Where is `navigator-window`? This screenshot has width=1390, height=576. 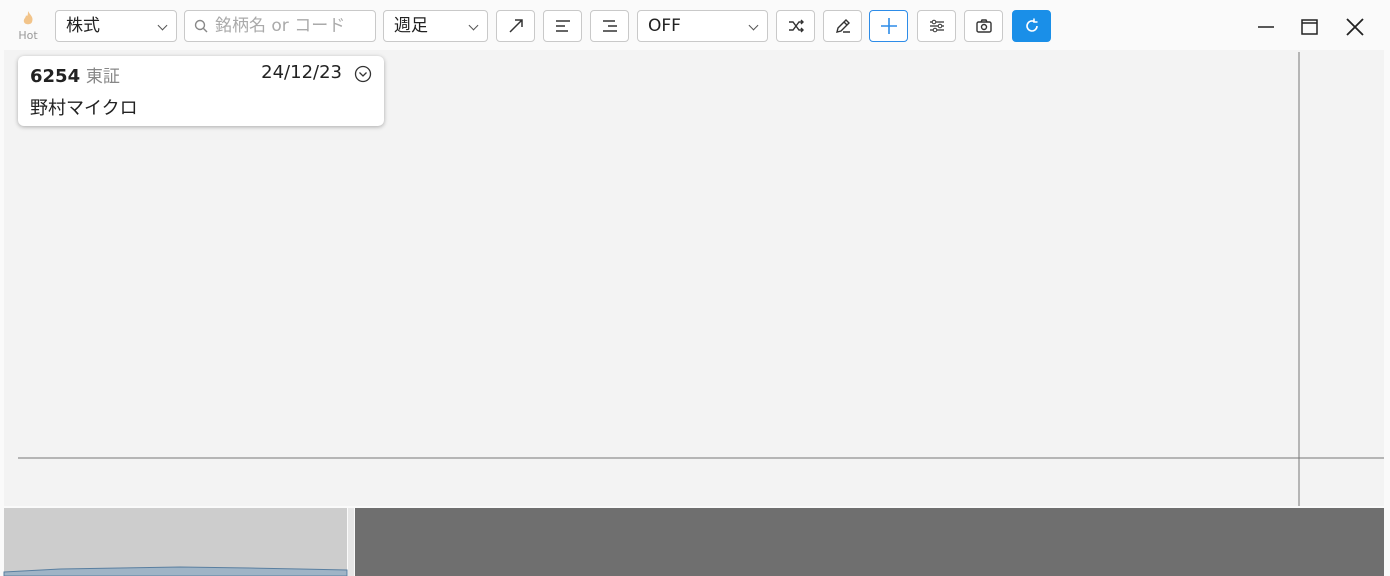
navigator-window is located at coordinates (869, 542).